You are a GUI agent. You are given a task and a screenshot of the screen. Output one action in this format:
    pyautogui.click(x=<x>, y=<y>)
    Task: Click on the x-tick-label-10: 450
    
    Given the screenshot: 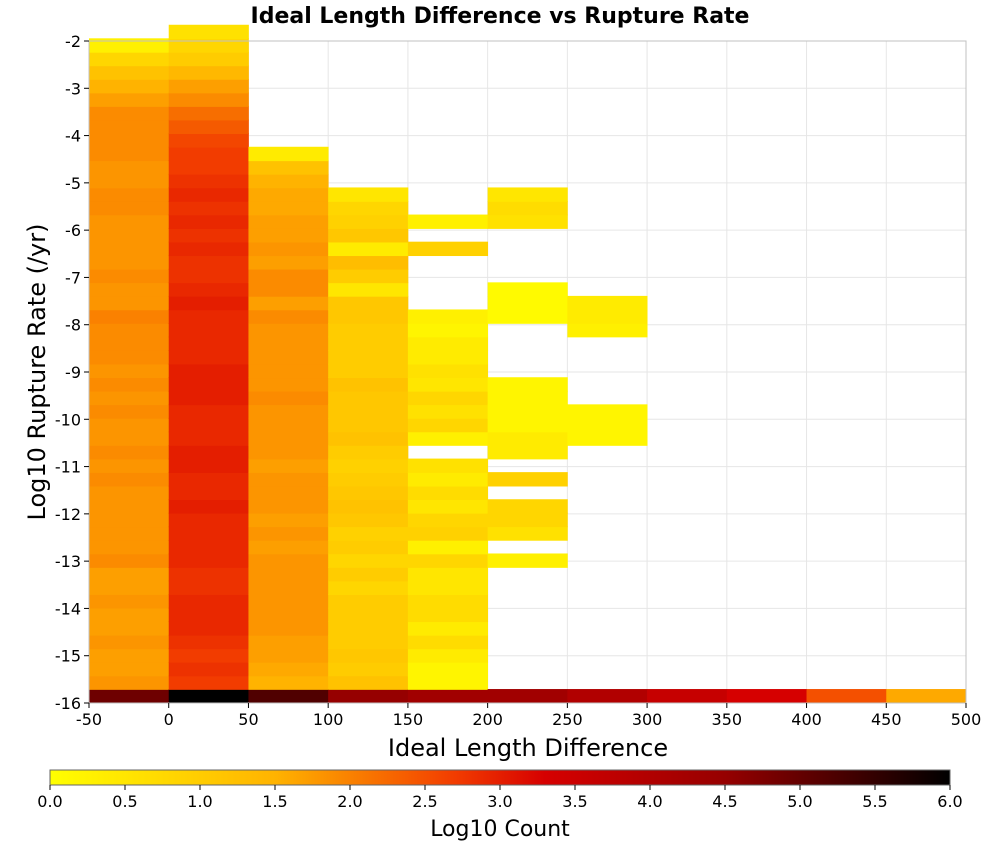 What is the action you would take?
    pyautogui.click(x=886, y=719)
    